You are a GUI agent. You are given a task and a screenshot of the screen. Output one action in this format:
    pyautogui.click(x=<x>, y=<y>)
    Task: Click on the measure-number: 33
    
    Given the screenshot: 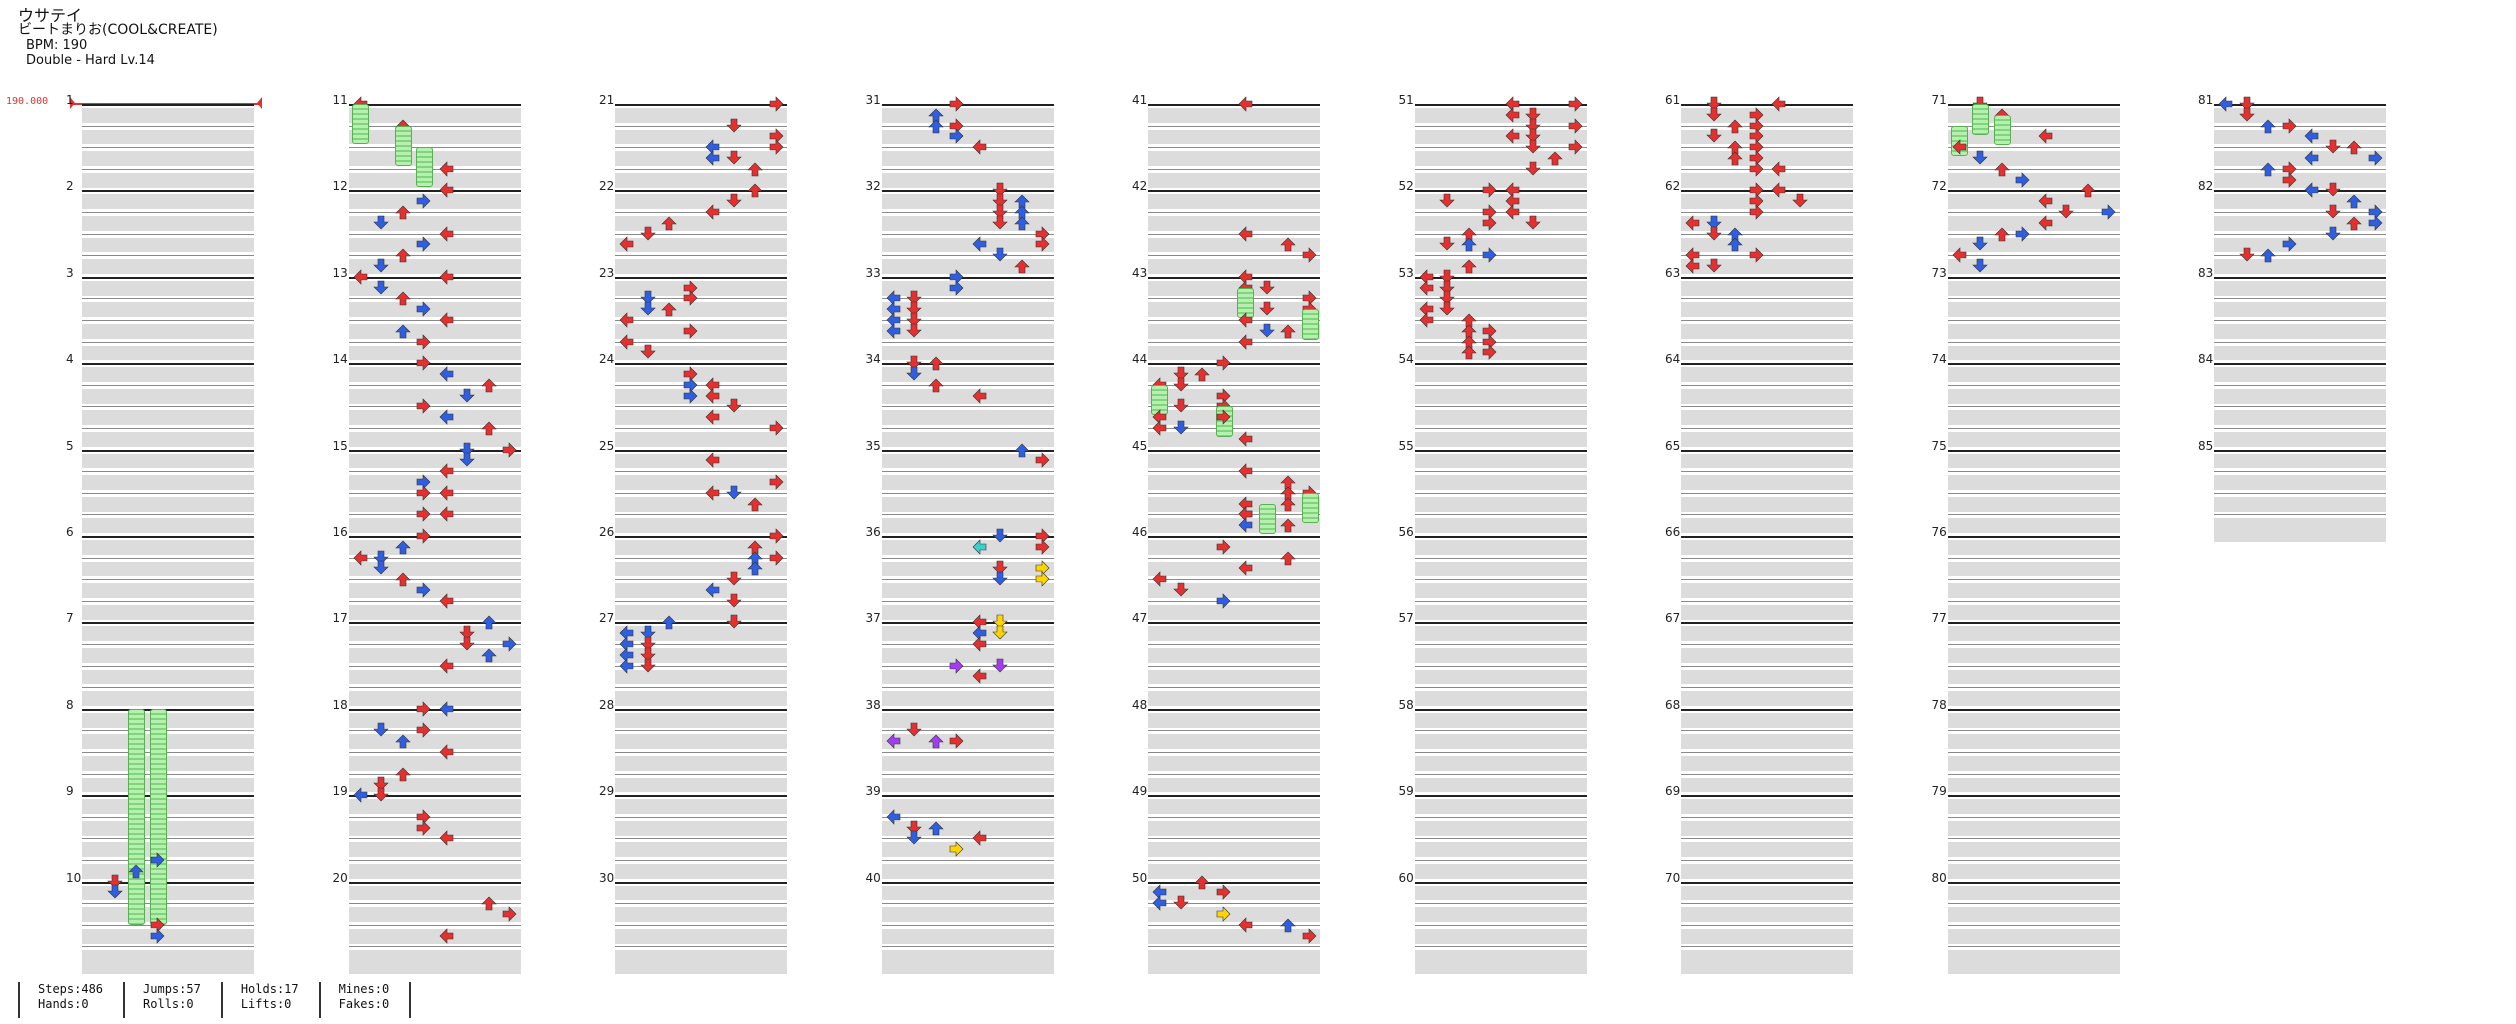 What is the action you would take?
    pyautogui.click(x=873, y=272)
    